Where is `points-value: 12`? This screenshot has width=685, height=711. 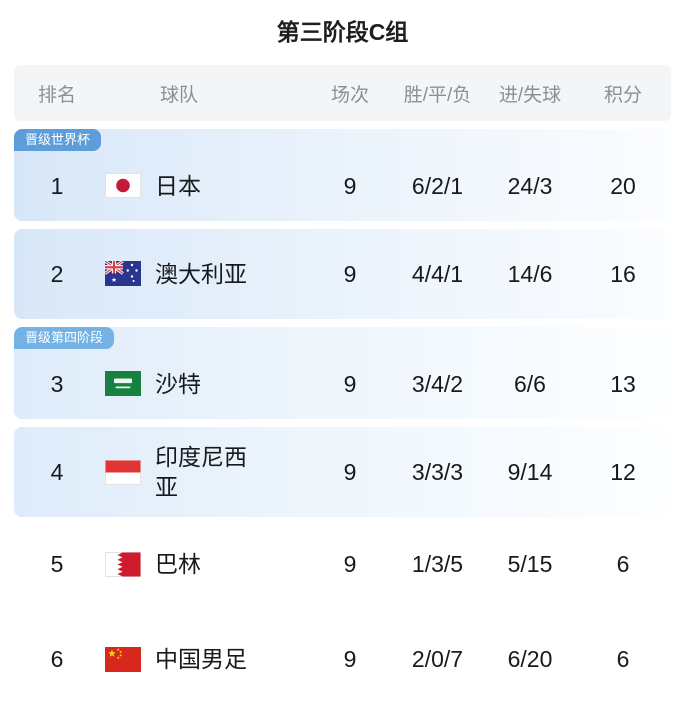
points-value: 12 is located at coordinates (623, 471).